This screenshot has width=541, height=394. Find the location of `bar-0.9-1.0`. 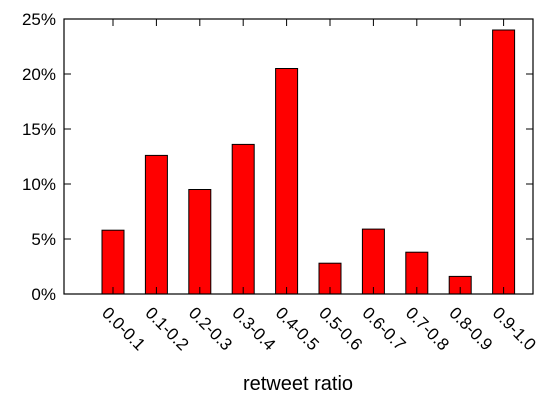

bar-0.9-1.0 is located at coordinates (504, 162).